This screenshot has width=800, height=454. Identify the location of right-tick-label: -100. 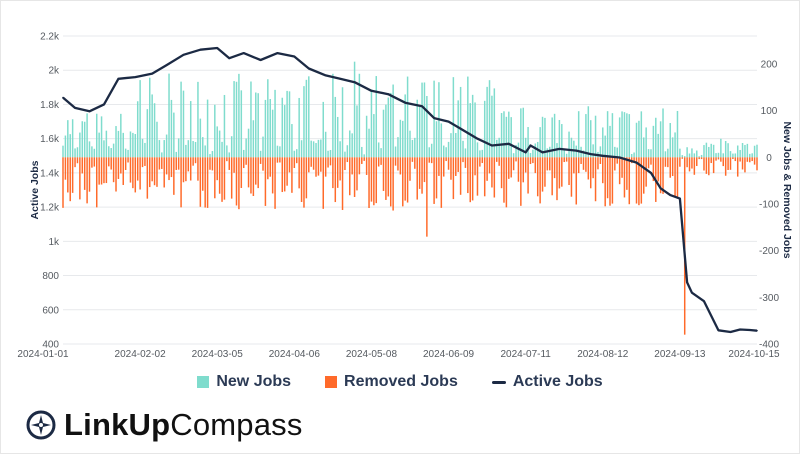
(769, 205).